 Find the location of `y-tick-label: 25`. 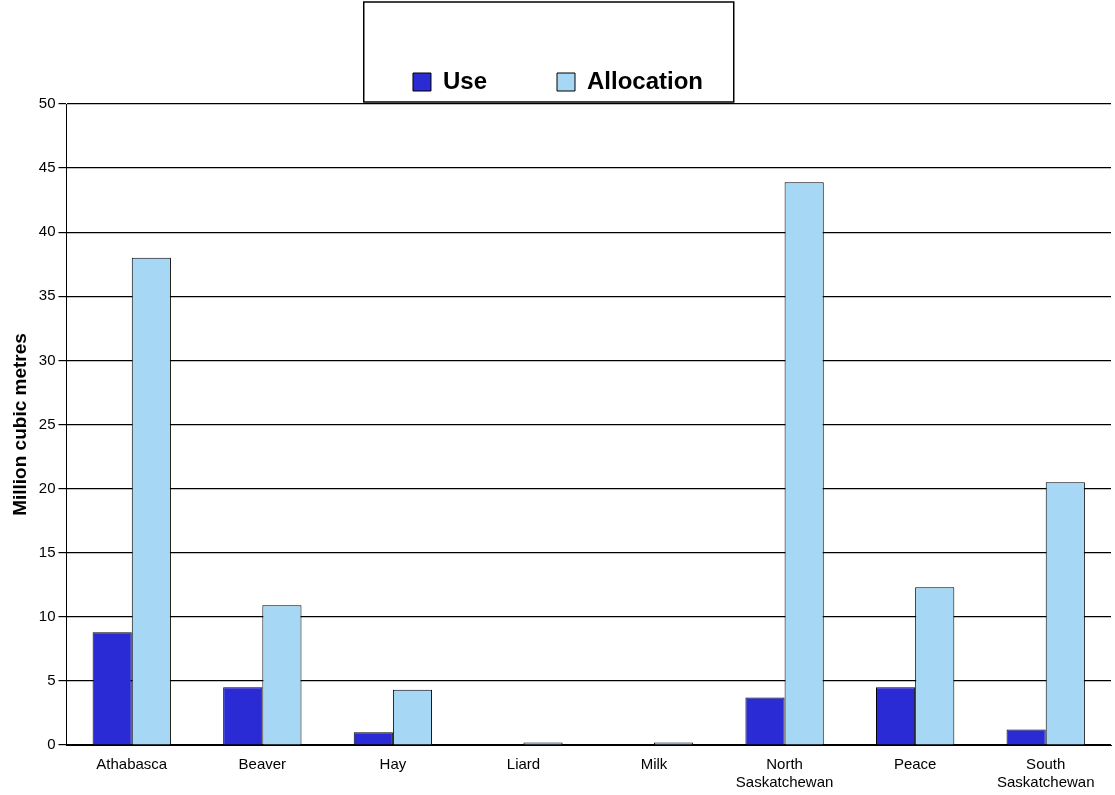

y-tick-label: 25 is located at coordinates (47, 423).